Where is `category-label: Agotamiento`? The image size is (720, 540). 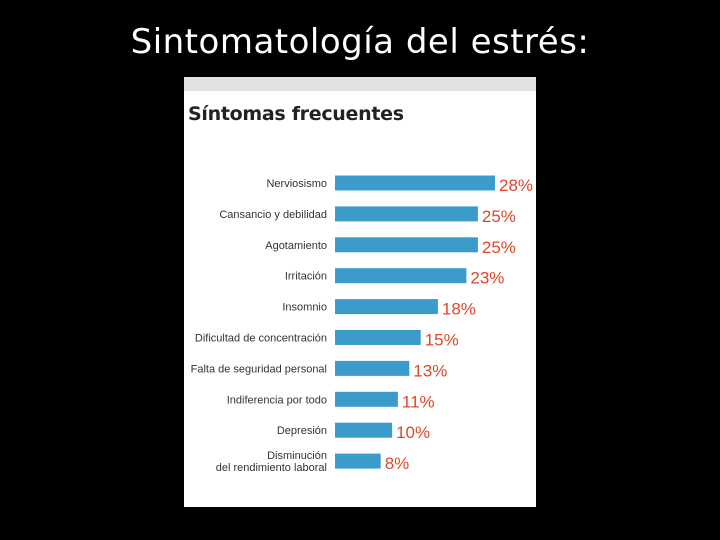
category-label: Agotamiento is located at coordinates (296, 246).